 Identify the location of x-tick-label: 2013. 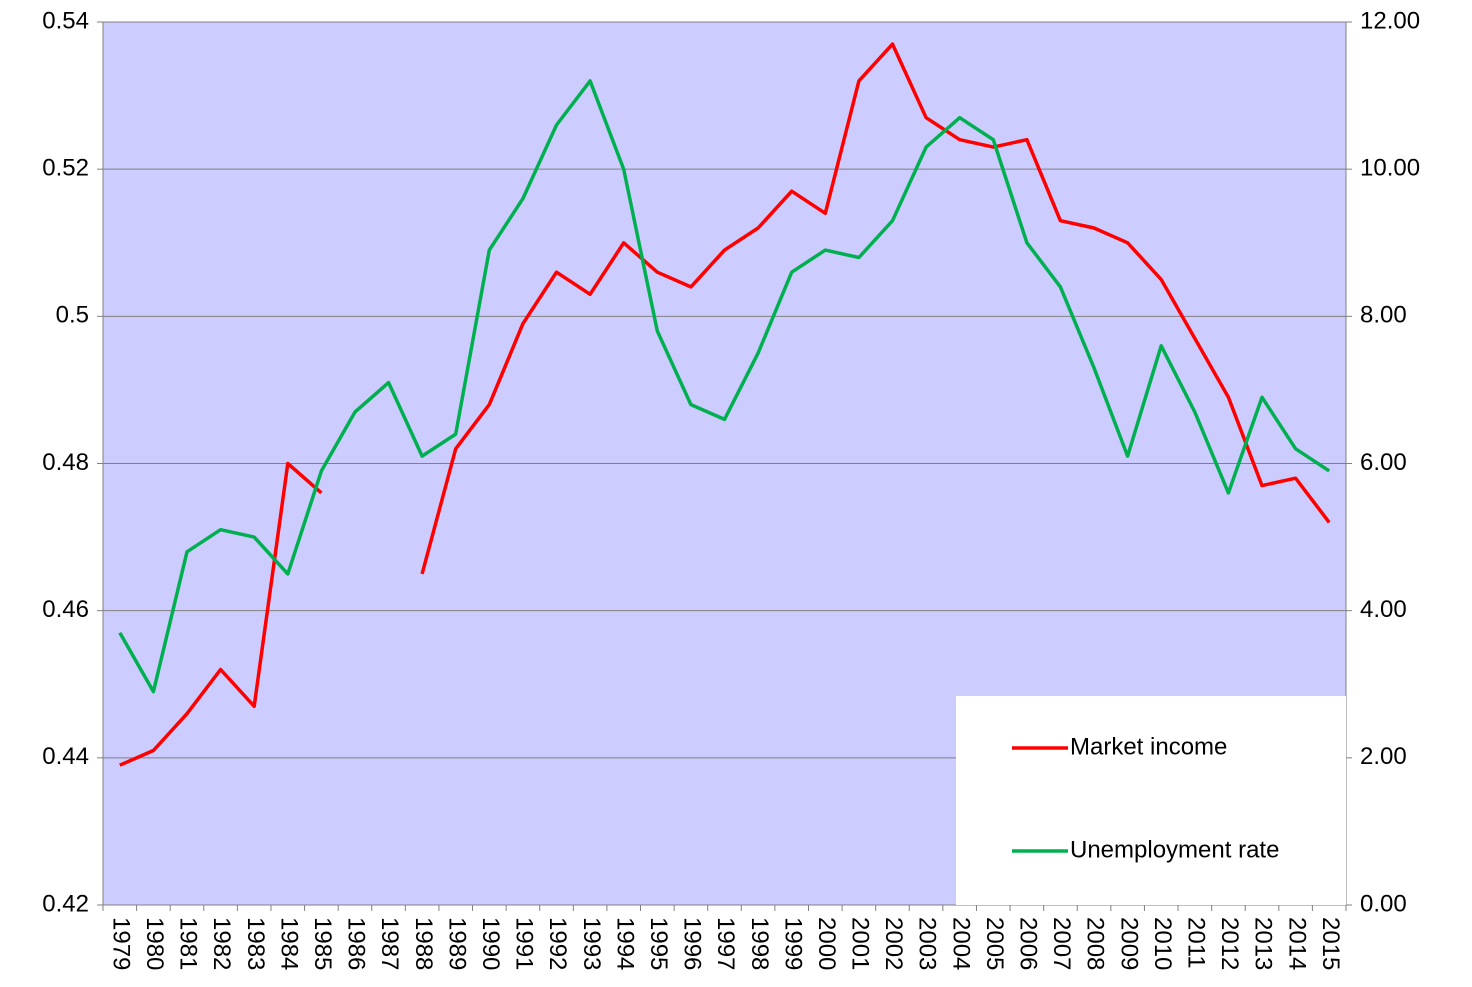
(1263, 943).